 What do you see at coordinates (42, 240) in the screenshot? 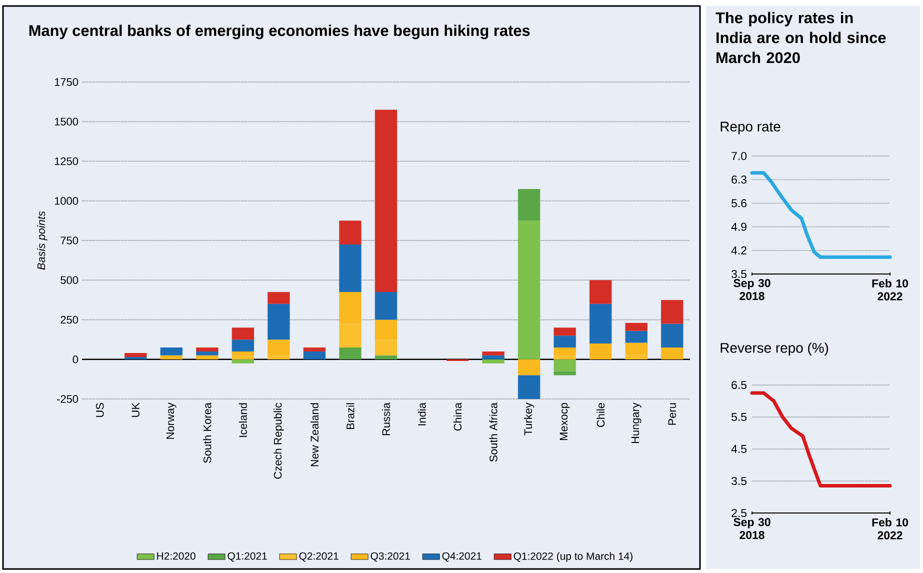
I see `y-axis-title: Basis points` at bounding box center [42, 240].